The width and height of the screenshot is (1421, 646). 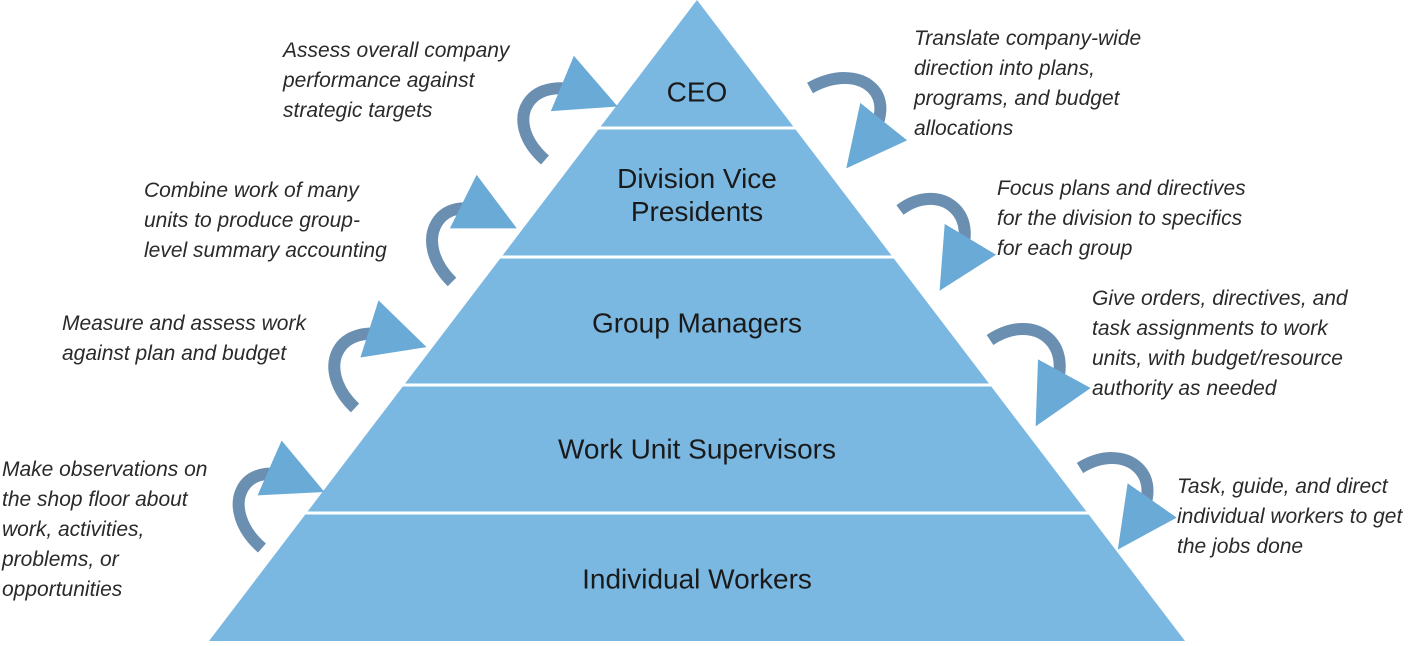 I want to click on note-line: allocations, so click(x=964, y=128).